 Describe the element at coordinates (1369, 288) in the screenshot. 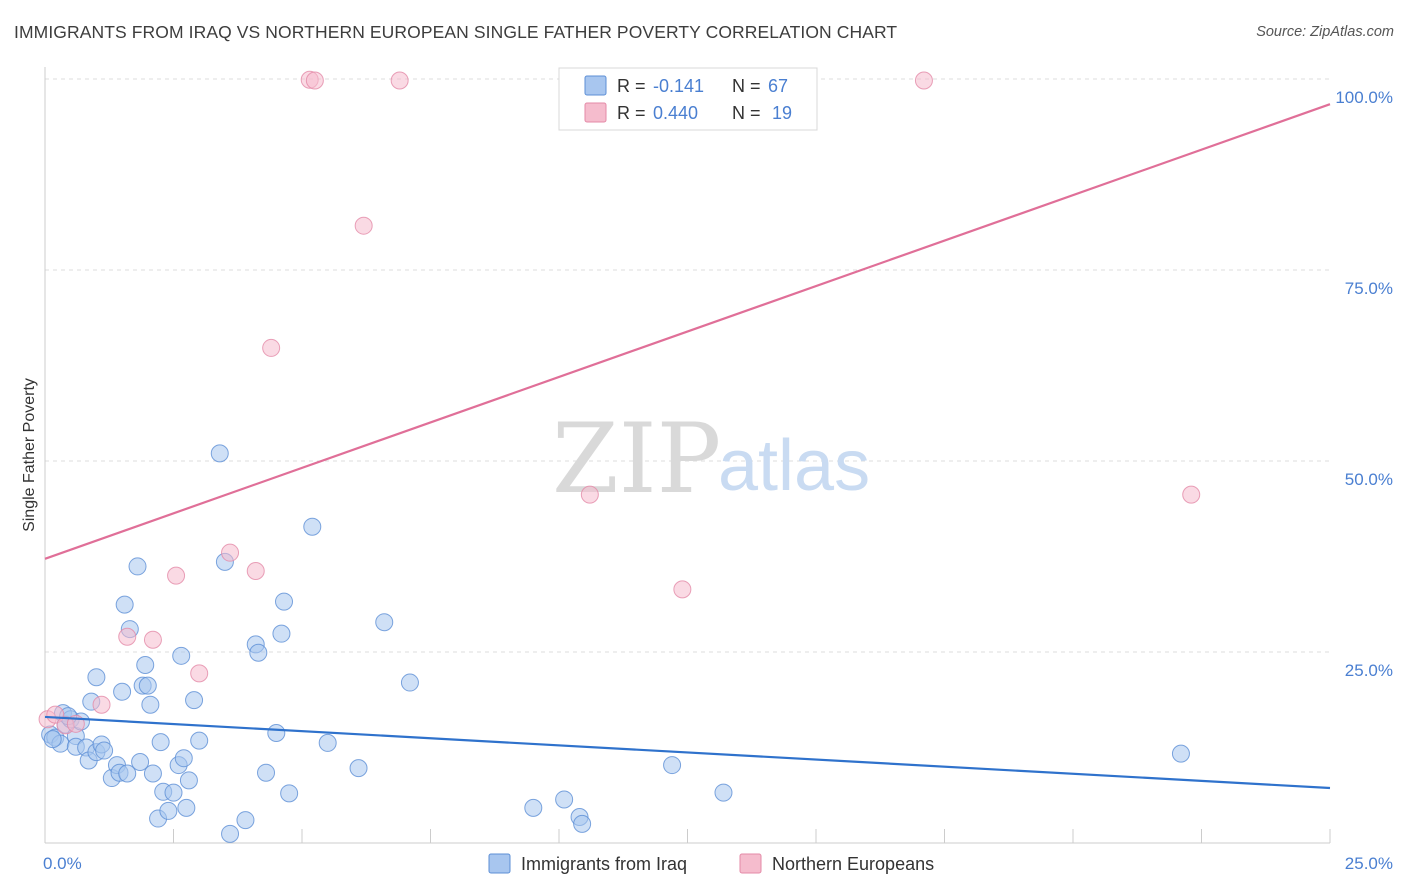

I see `y-tick-label: 75.0%` at that location.